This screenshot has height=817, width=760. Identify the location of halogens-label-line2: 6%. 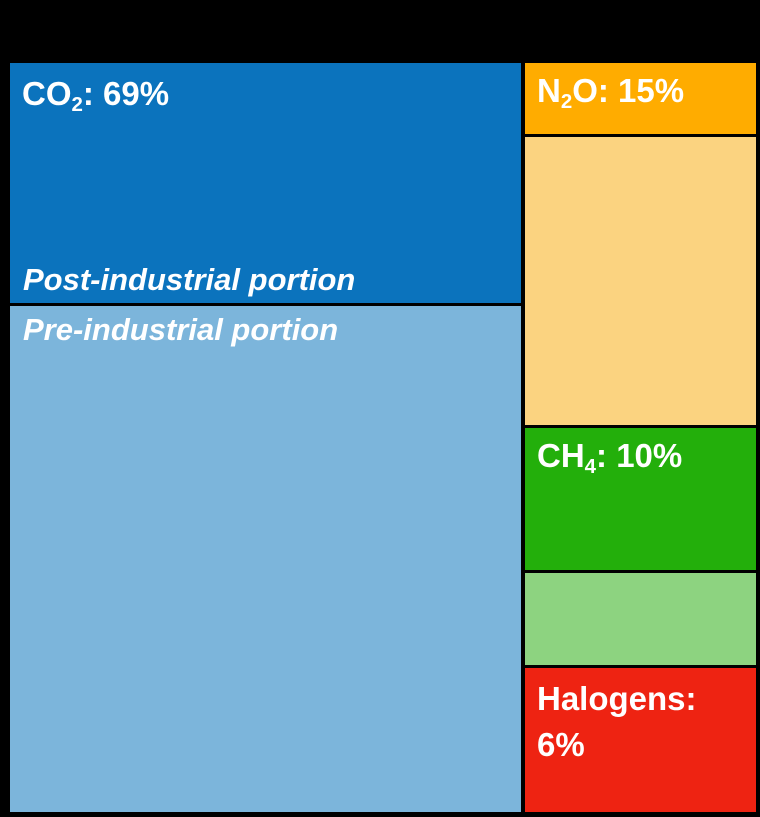
(561, 745).